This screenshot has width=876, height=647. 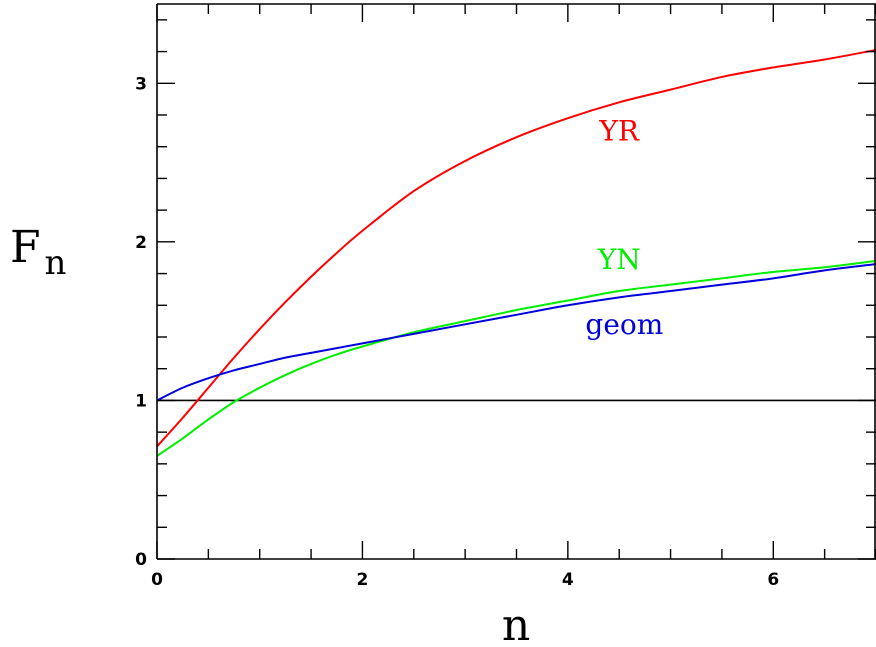 I want to click on x-axis-title: n, so click(x=516, y=623).